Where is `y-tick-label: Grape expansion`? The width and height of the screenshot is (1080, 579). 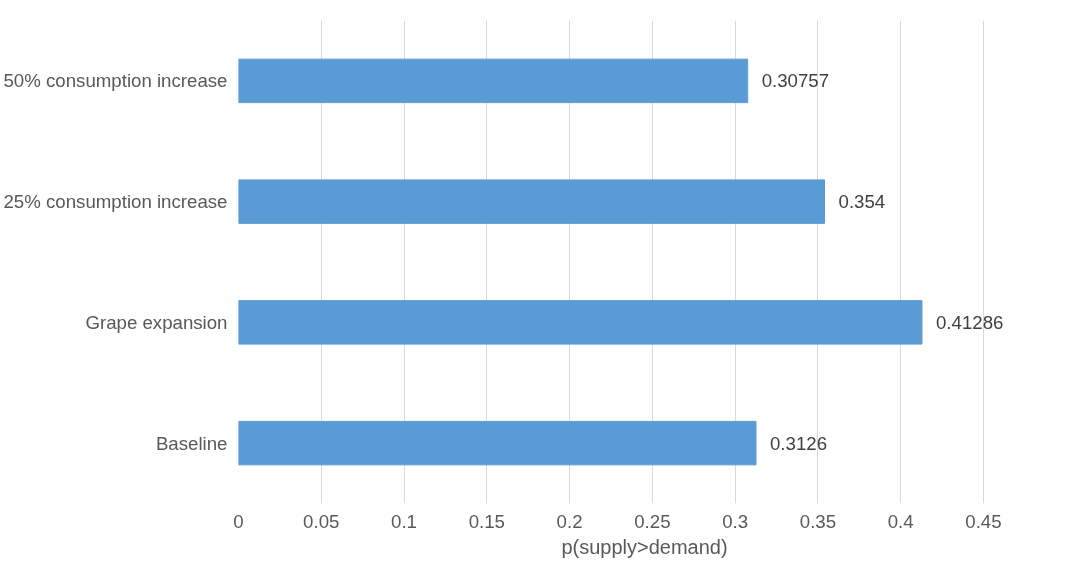 y-tick-label: Grape expansion is located at coordinates (156, 322).